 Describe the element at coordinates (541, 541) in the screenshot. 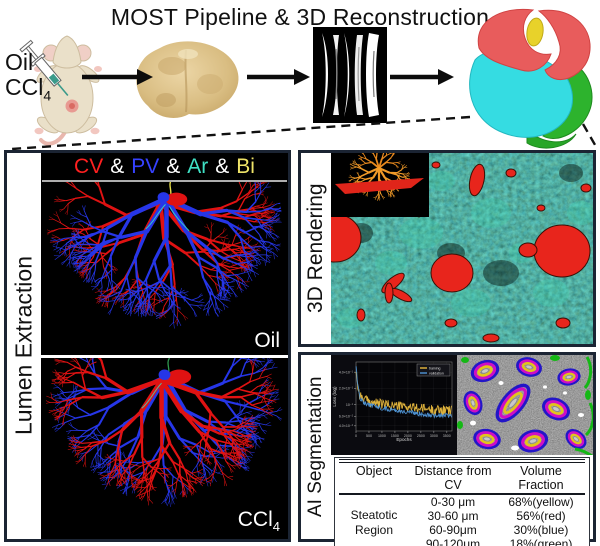

I see `table-cell: 18%(green)` at that location.